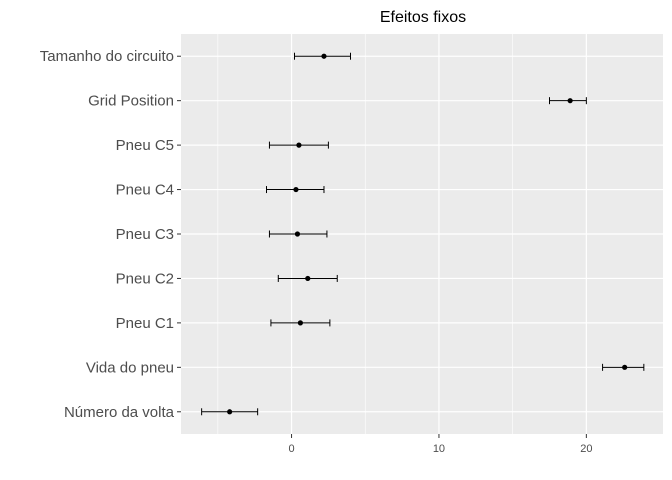  Describe the element at coordinates (130, 367) in the screenshot. I see `y-tick-label: Vida do pneu` at that location.